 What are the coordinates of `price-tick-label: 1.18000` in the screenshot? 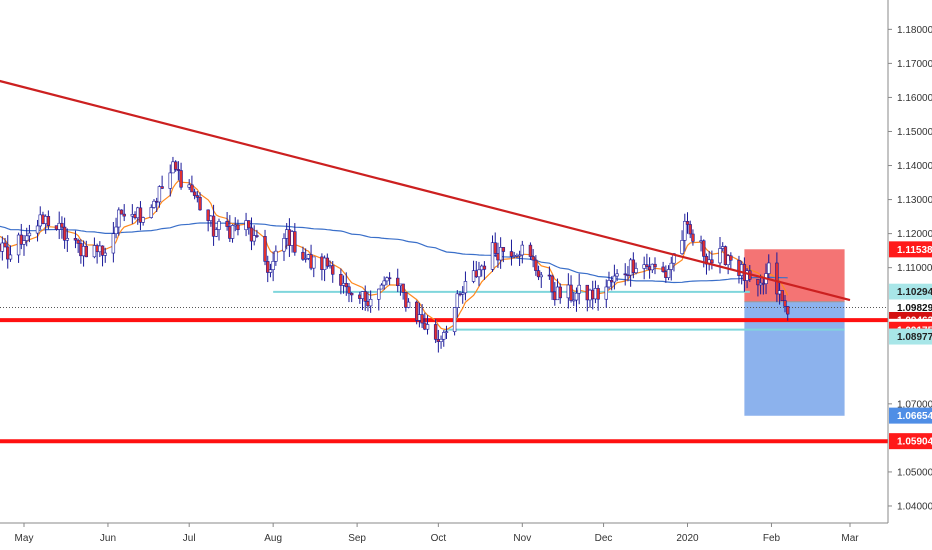 It's located at (914, 30).